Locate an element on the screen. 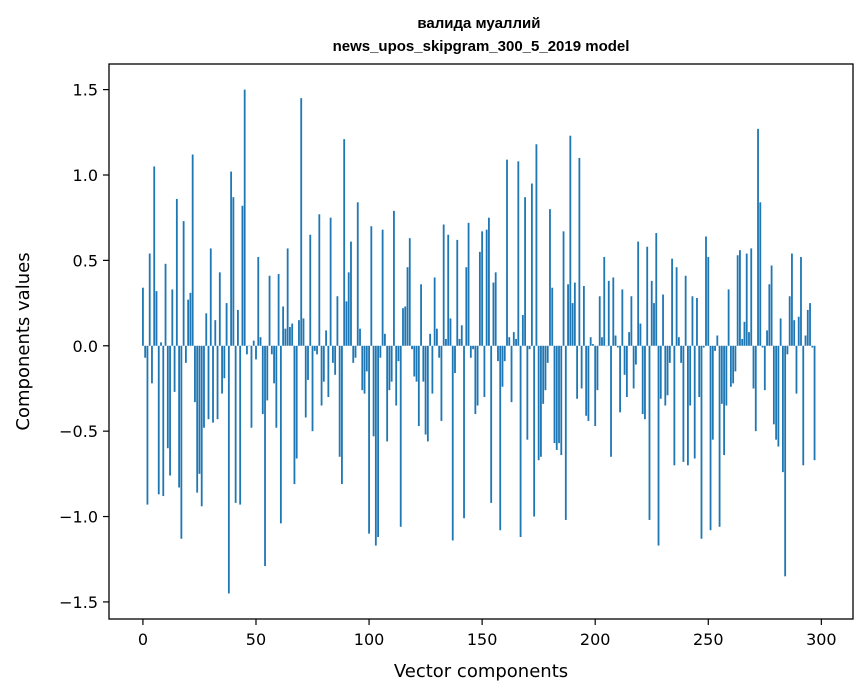 Image resolution: width=867 pixels, height=696 pixels. y-axis-label: Components values is located at coordinates (23, 341).